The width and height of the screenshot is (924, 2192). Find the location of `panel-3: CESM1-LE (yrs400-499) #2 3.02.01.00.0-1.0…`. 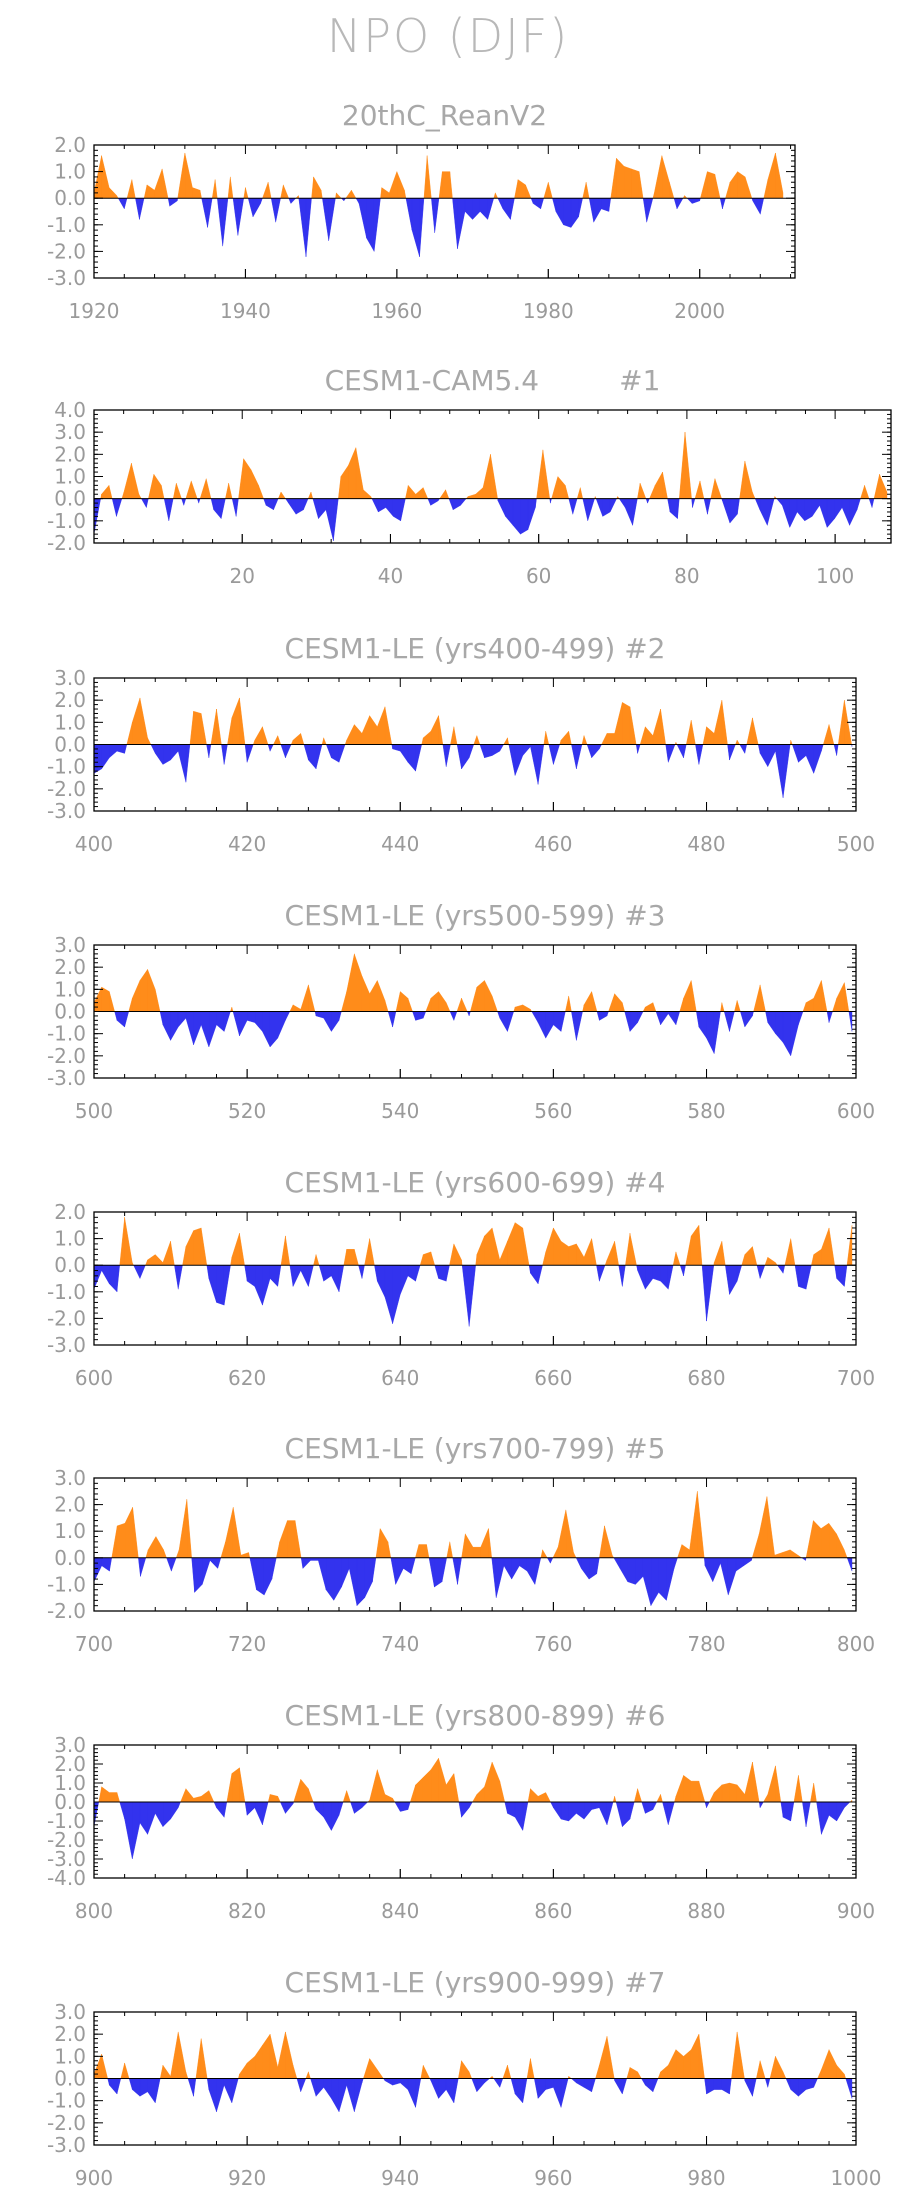

panel-3: CESM1-LE (yrs400-499) #2 3.02.01.00.0-1.0… is located at coordinates (461, 744).